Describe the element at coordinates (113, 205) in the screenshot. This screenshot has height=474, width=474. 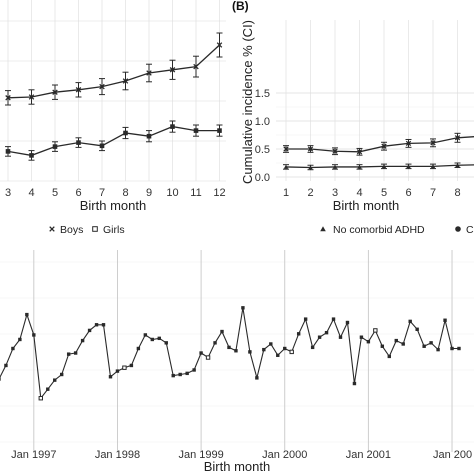
I see `panel-a-x-axis-title: Birth month` at that location.